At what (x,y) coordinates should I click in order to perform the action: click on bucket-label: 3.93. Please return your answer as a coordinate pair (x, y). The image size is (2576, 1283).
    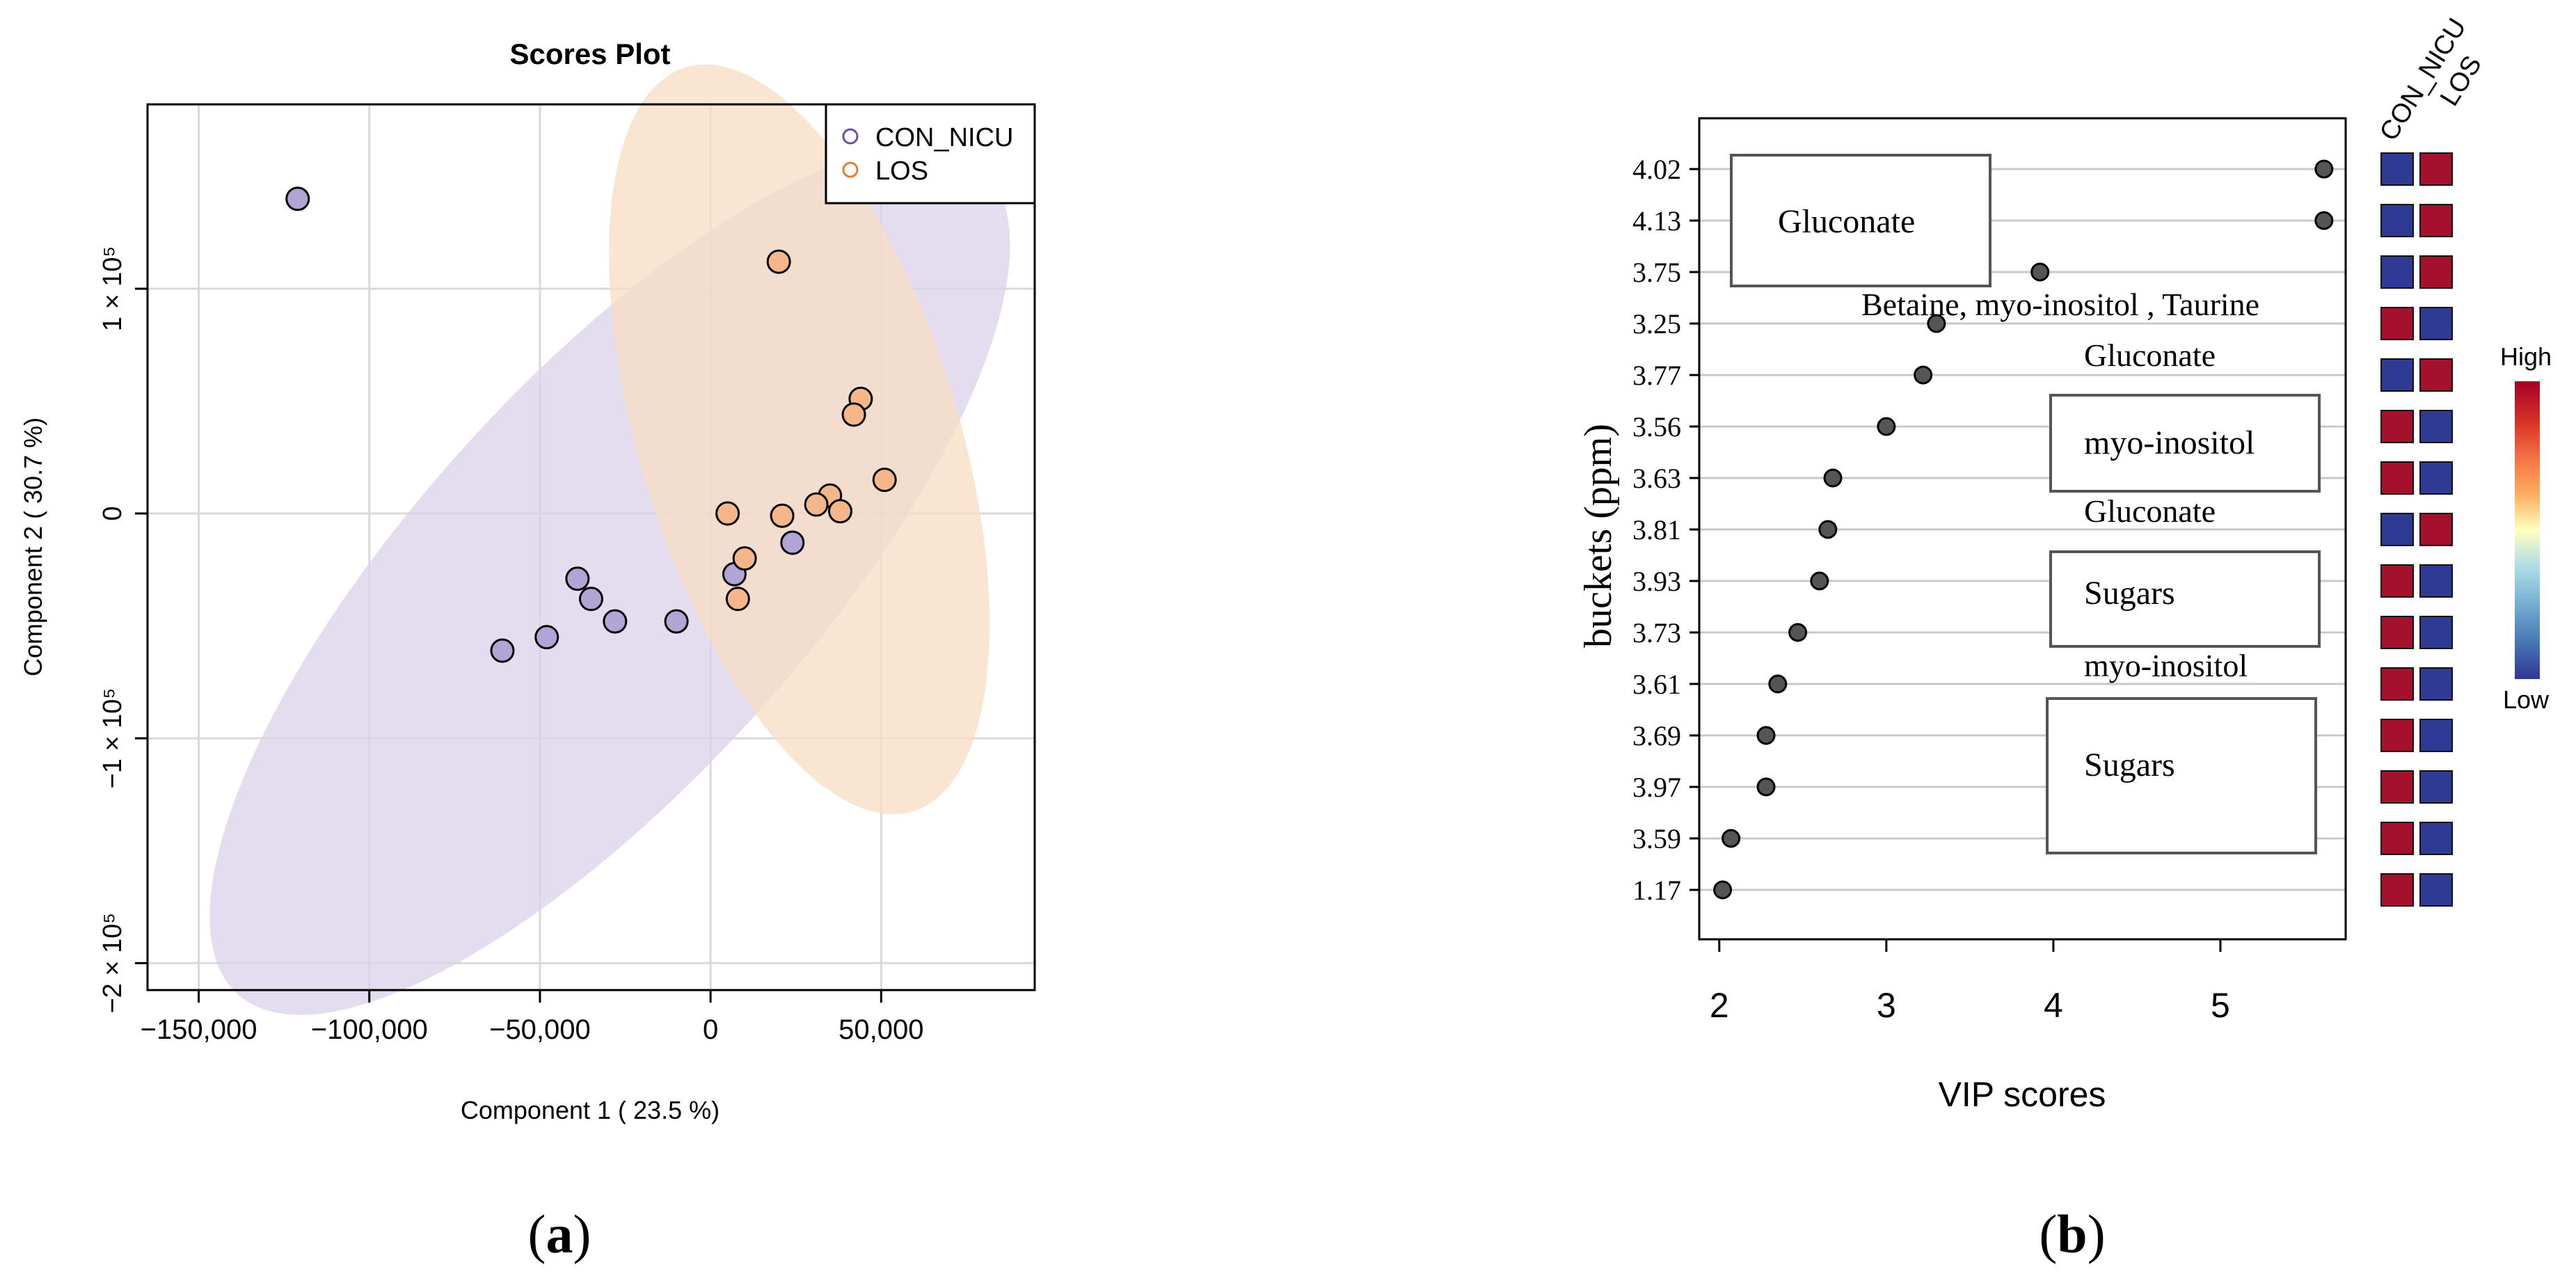
    Looking at the image, I should click on (1656, 581).